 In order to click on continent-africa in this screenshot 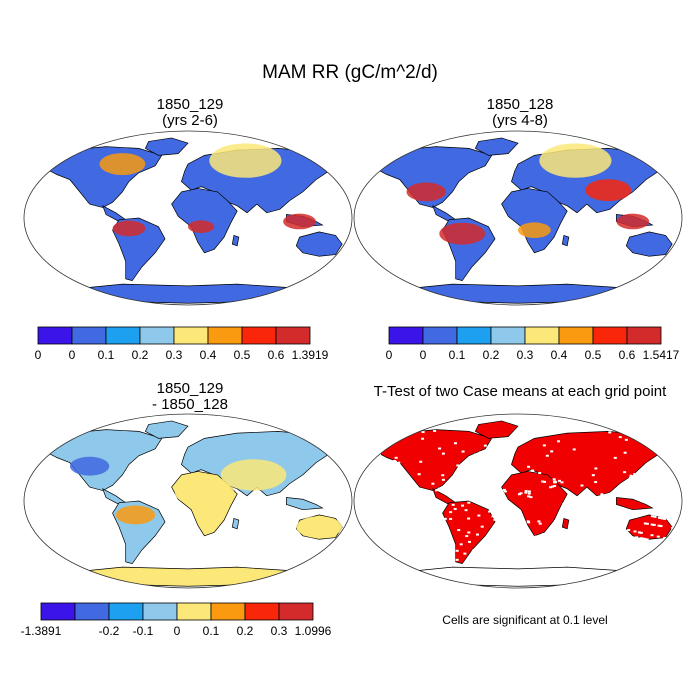, I will do `click(204, 221)`.